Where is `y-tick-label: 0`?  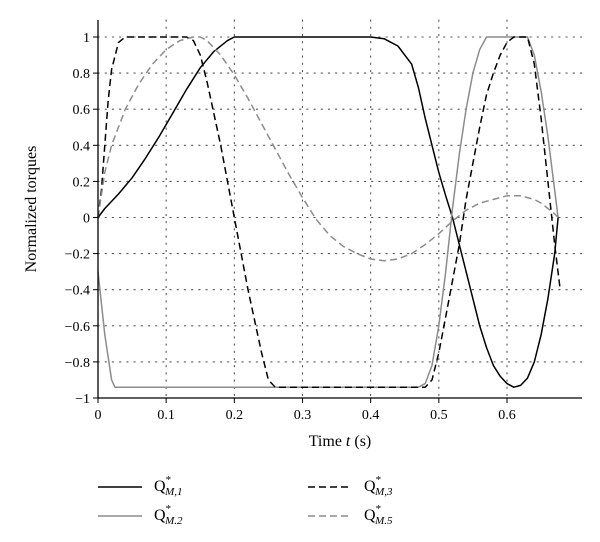 y-tick-label: 0 is located at coordinates (86, 219).